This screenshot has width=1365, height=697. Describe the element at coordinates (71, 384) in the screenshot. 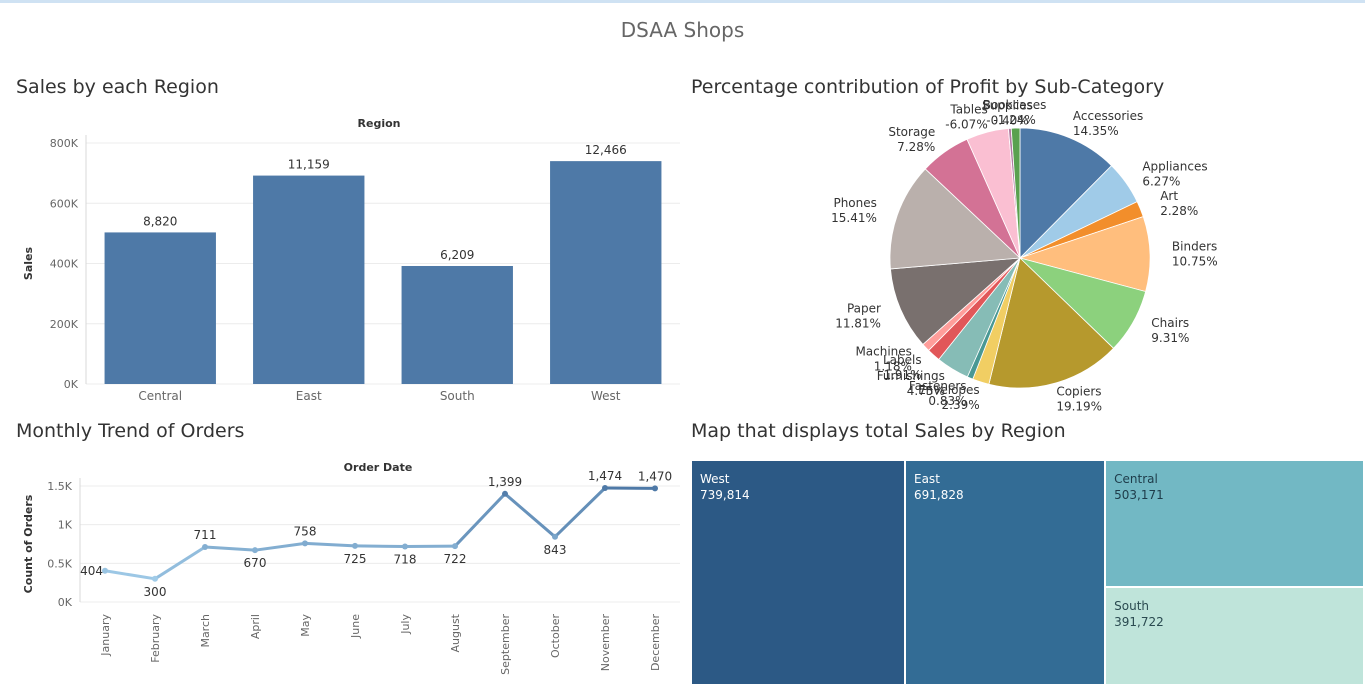

I see `bar-y-tick-label: 0K` at that location.